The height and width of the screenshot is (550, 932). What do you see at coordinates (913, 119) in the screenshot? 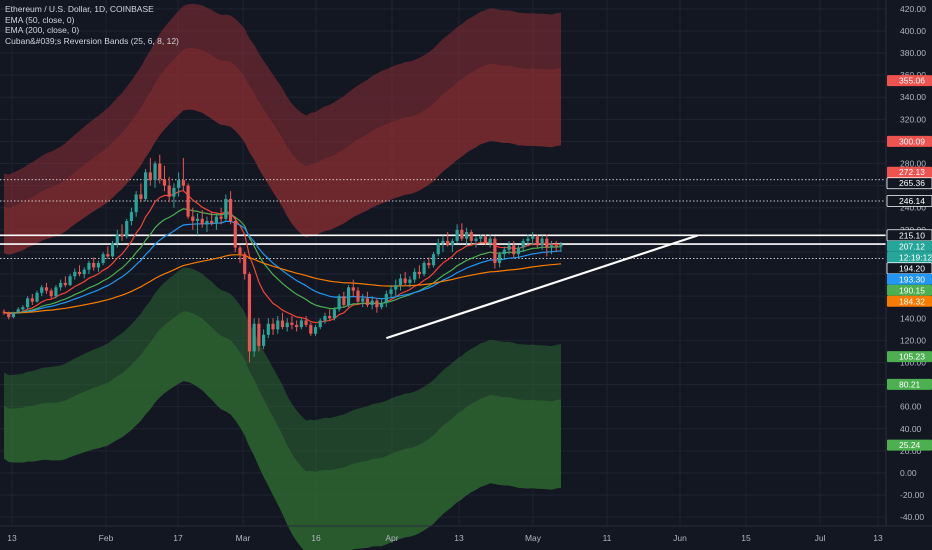
I see `y-tick-label: 320.00` at bounding box center [913, 119].